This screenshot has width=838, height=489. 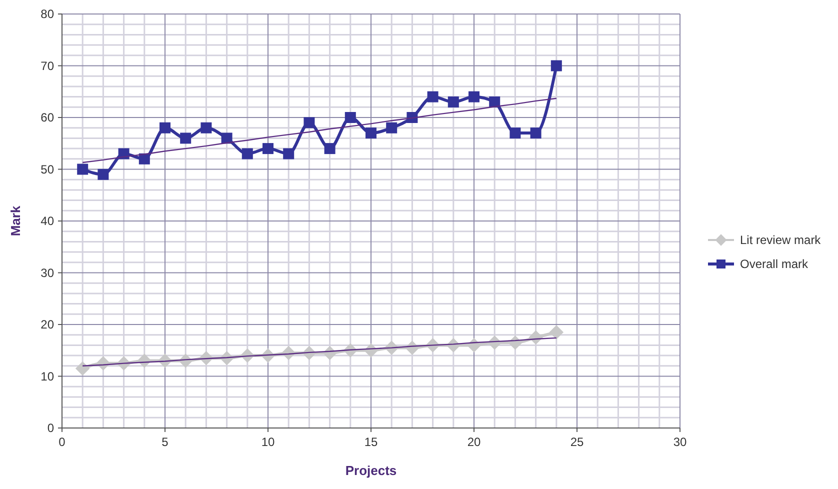 I want to click on x-tick-label: 10, so click(x=268, y=442).